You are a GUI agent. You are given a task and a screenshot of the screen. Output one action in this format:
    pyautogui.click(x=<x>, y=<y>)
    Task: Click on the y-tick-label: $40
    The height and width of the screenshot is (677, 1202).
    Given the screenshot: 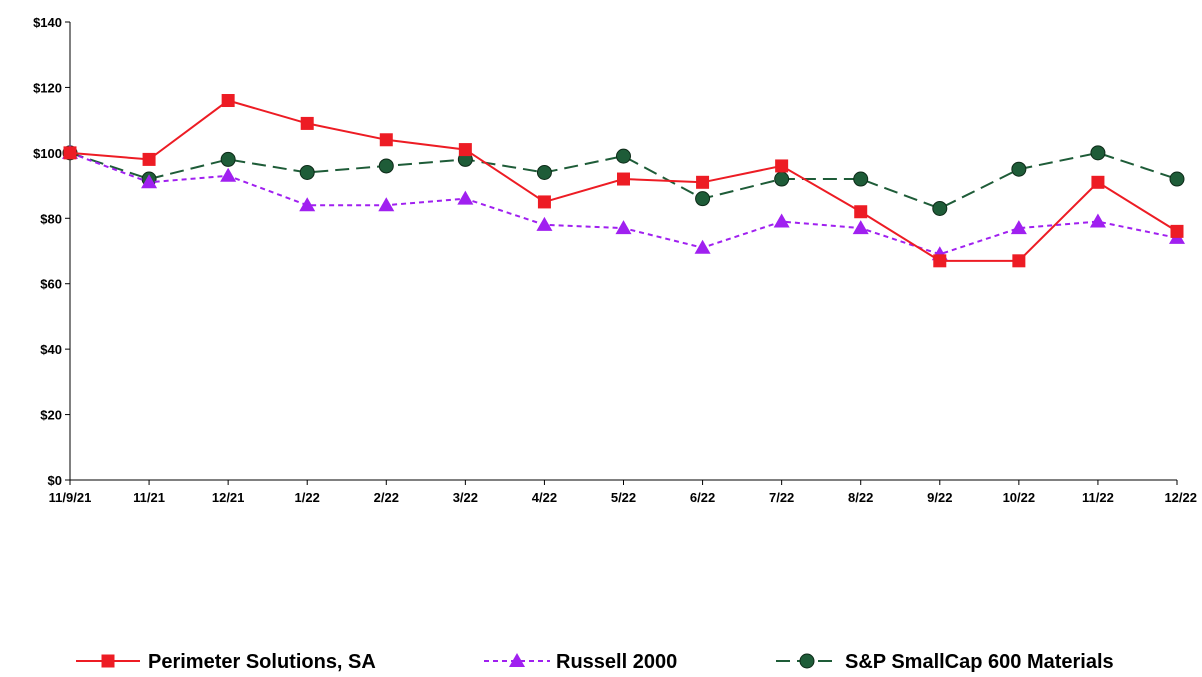 What is the action you would take?
    pyautogui.click(x=51, y=349)
    